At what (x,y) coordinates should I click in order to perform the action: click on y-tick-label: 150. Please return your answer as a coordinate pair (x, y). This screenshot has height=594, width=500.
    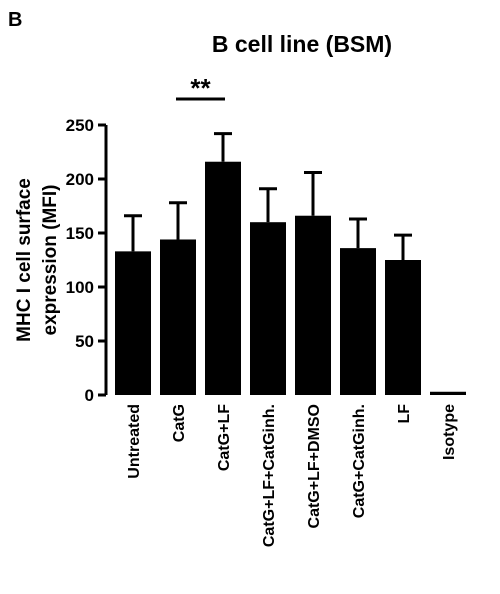
    Looking at the image, I should click on (80, 233).